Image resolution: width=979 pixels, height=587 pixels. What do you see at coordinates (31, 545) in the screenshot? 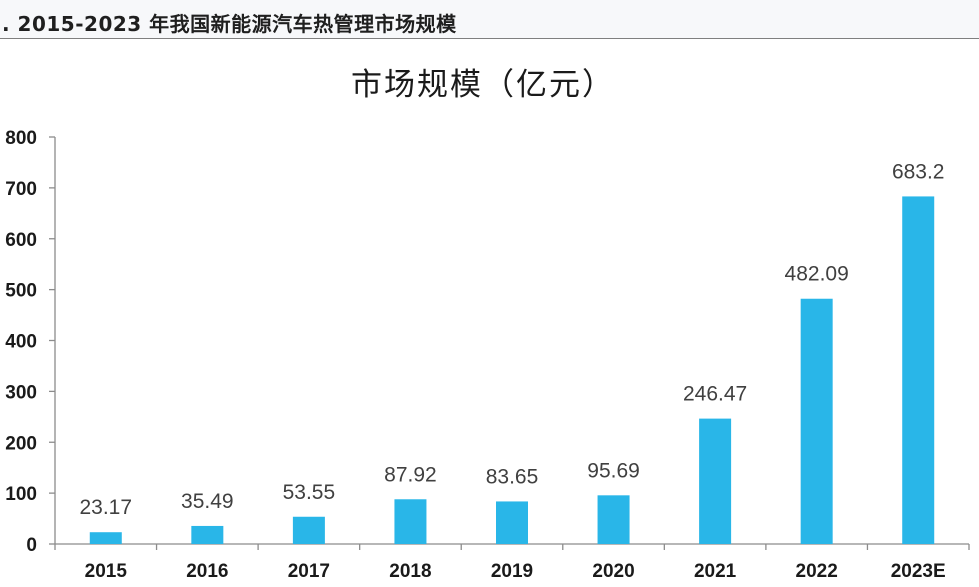
I see `y-tick-label: 0` at bounding box center [31, 545].